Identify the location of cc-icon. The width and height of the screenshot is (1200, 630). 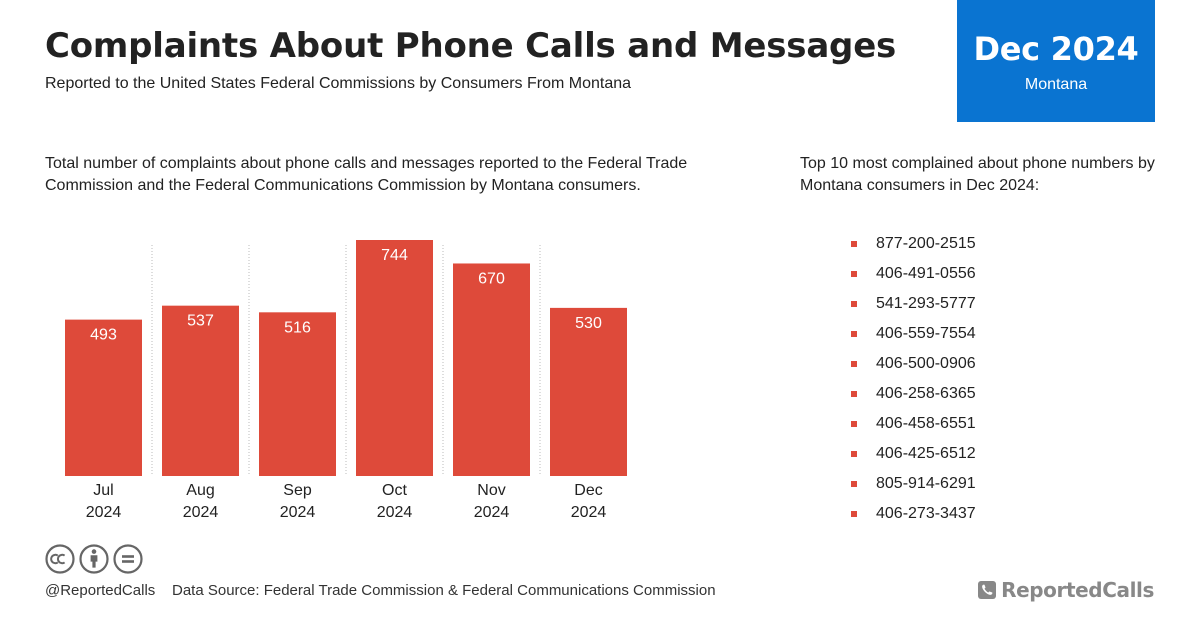
(60, 559).